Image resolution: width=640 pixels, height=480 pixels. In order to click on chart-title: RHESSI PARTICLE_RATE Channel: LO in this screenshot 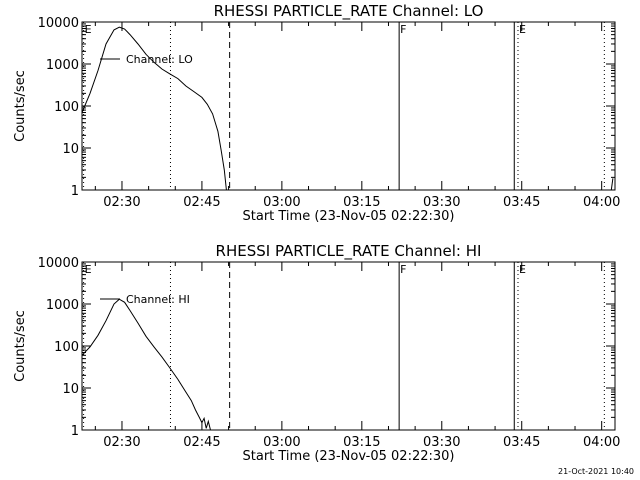, I will do `click(349, 11)`.